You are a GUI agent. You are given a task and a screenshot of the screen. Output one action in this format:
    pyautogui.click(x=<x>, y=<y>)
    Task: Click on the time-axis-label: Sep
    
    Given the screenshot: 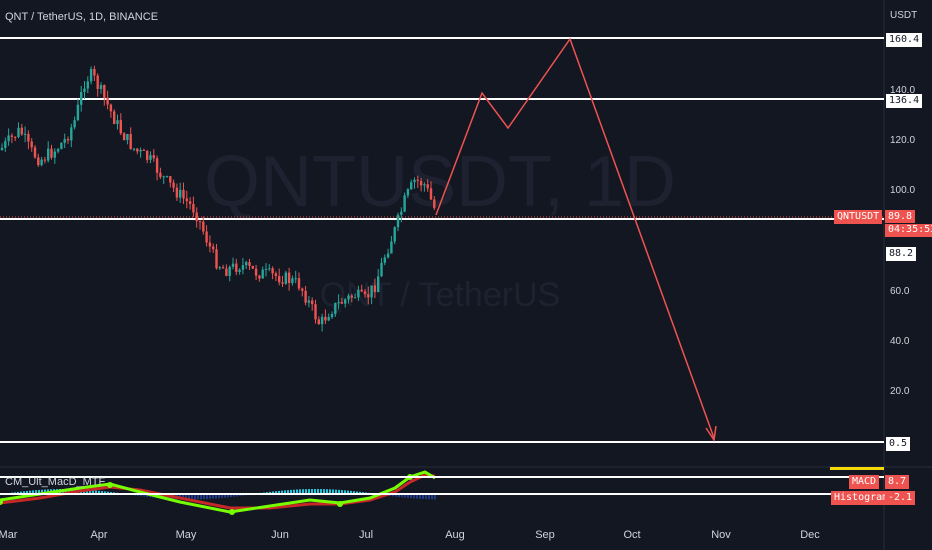 What is the action you would take?
    pyautogui.click(x=545, y=535)
    